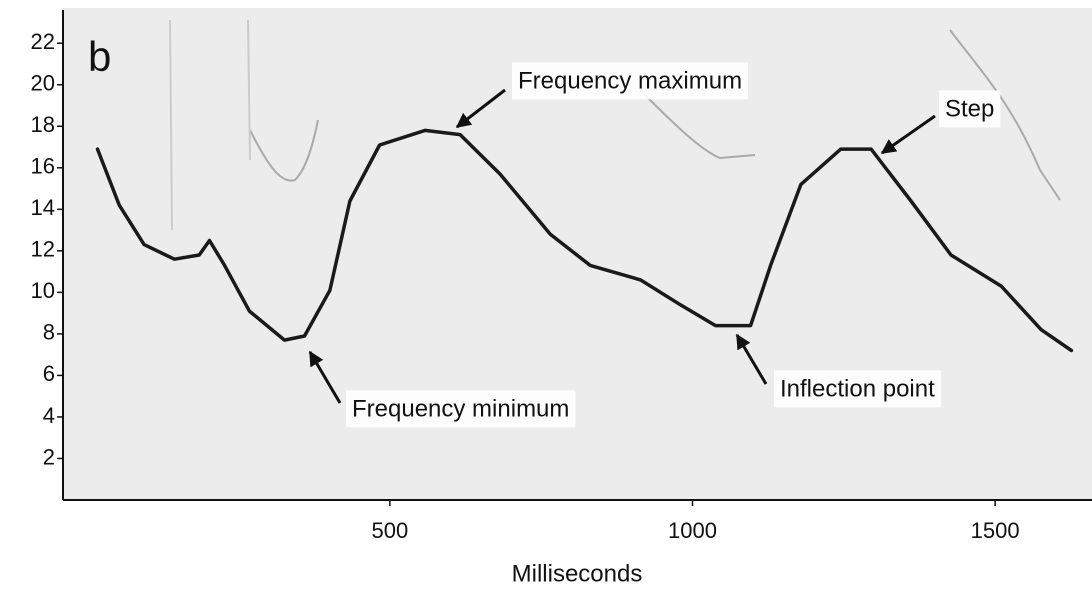 Image resolution: width=1092 pixels, height=589 pixels. Describe the element at coordinates (49, 415) in the screenshot. I see `y-tick-label: 4` at that location.